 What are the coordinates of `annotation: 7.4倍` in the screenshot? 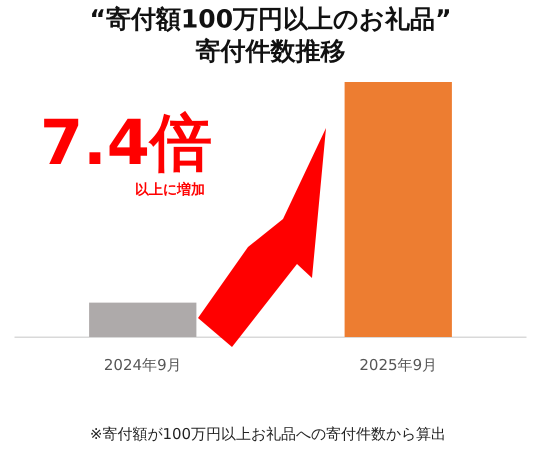 It's located at (126, 142).